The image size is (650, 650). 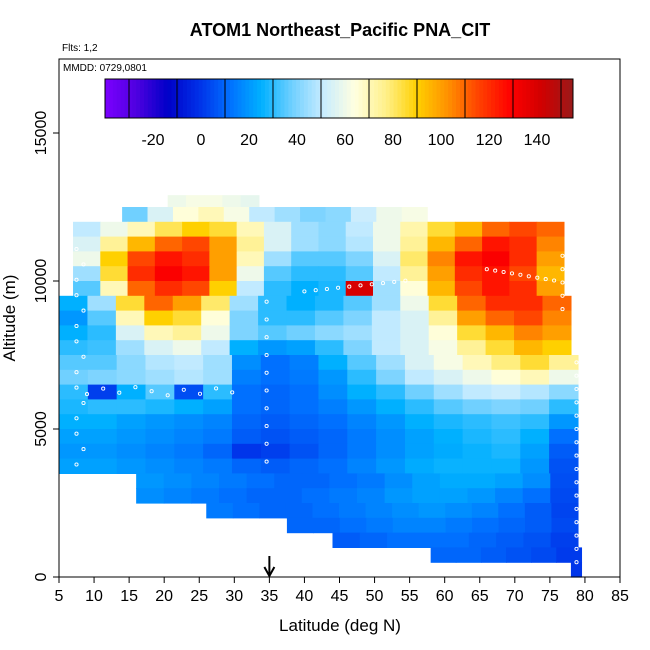 I want to click on x-tick-label: 35, so click(x=269, y=596).